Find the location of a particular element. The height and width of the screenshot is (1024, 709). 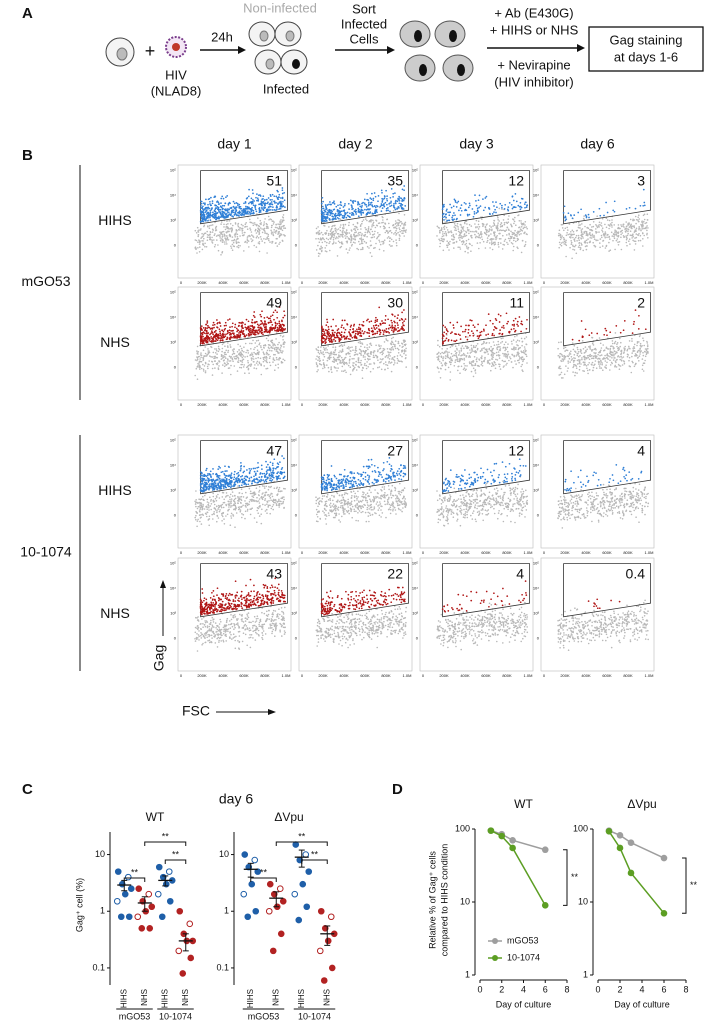

y-tick-label: 10⁵ is located at coordinates (173, 170).